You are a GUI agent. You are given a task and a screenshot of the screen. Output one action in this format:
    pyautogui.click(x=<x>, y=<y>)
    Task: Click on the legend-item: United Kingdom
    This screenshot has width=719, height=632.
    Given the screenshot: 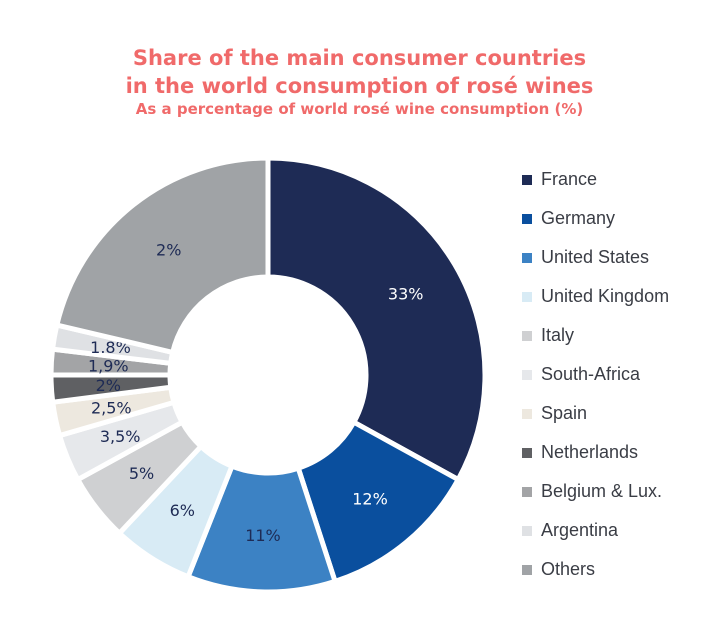 What is the action you would take?
    pyautogui.click(x=595, y=296)
    